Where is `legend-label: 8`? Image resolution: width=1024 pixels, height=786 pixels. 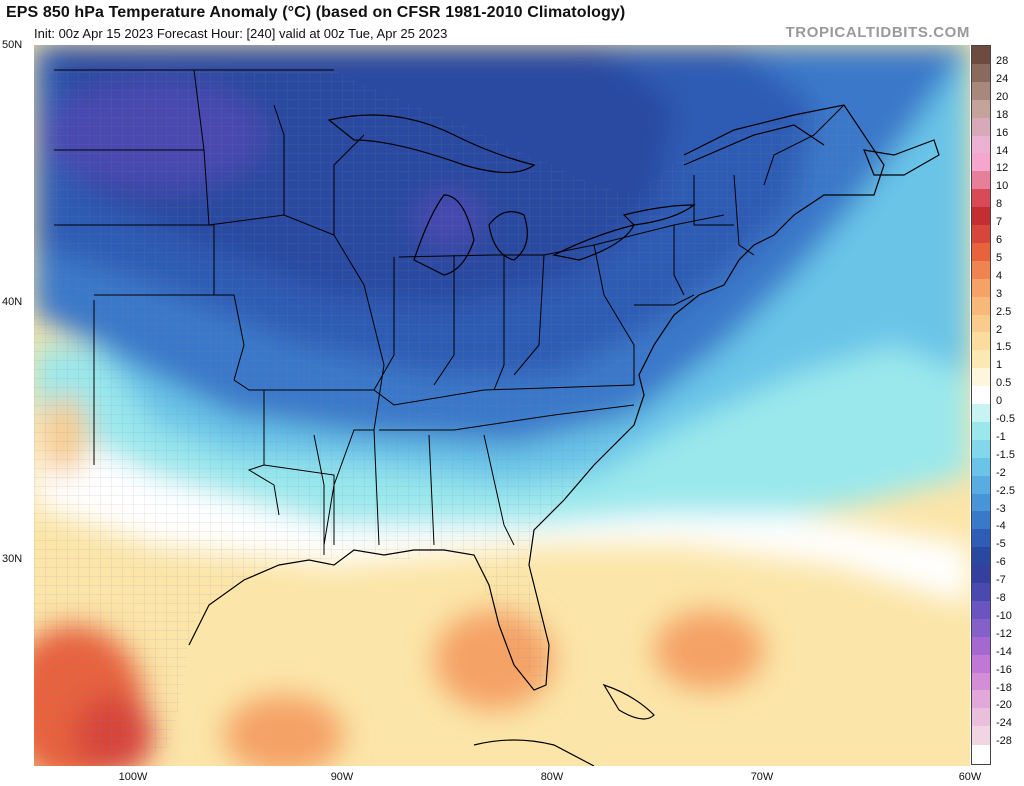 legend-label: 8 is located at coordinates (999, 204).